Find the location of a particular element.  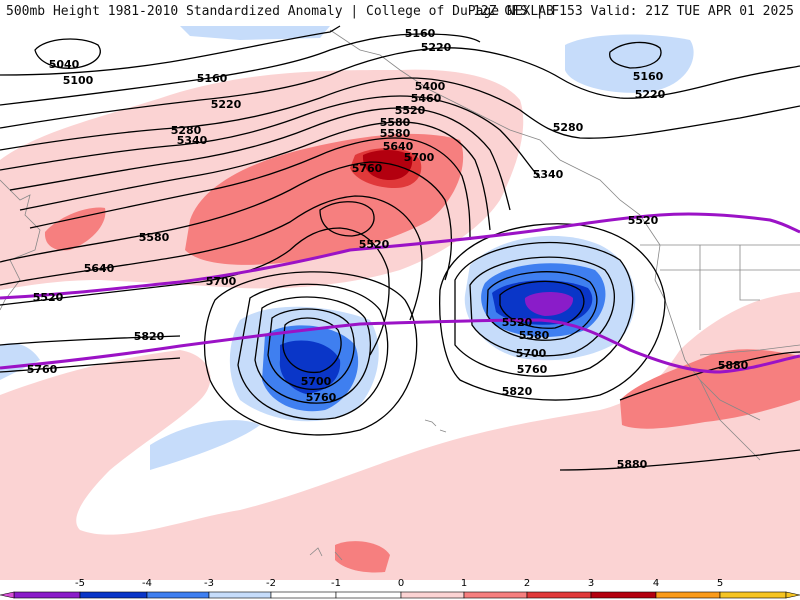

contour-5640-east is located at coordinates (542, 306).